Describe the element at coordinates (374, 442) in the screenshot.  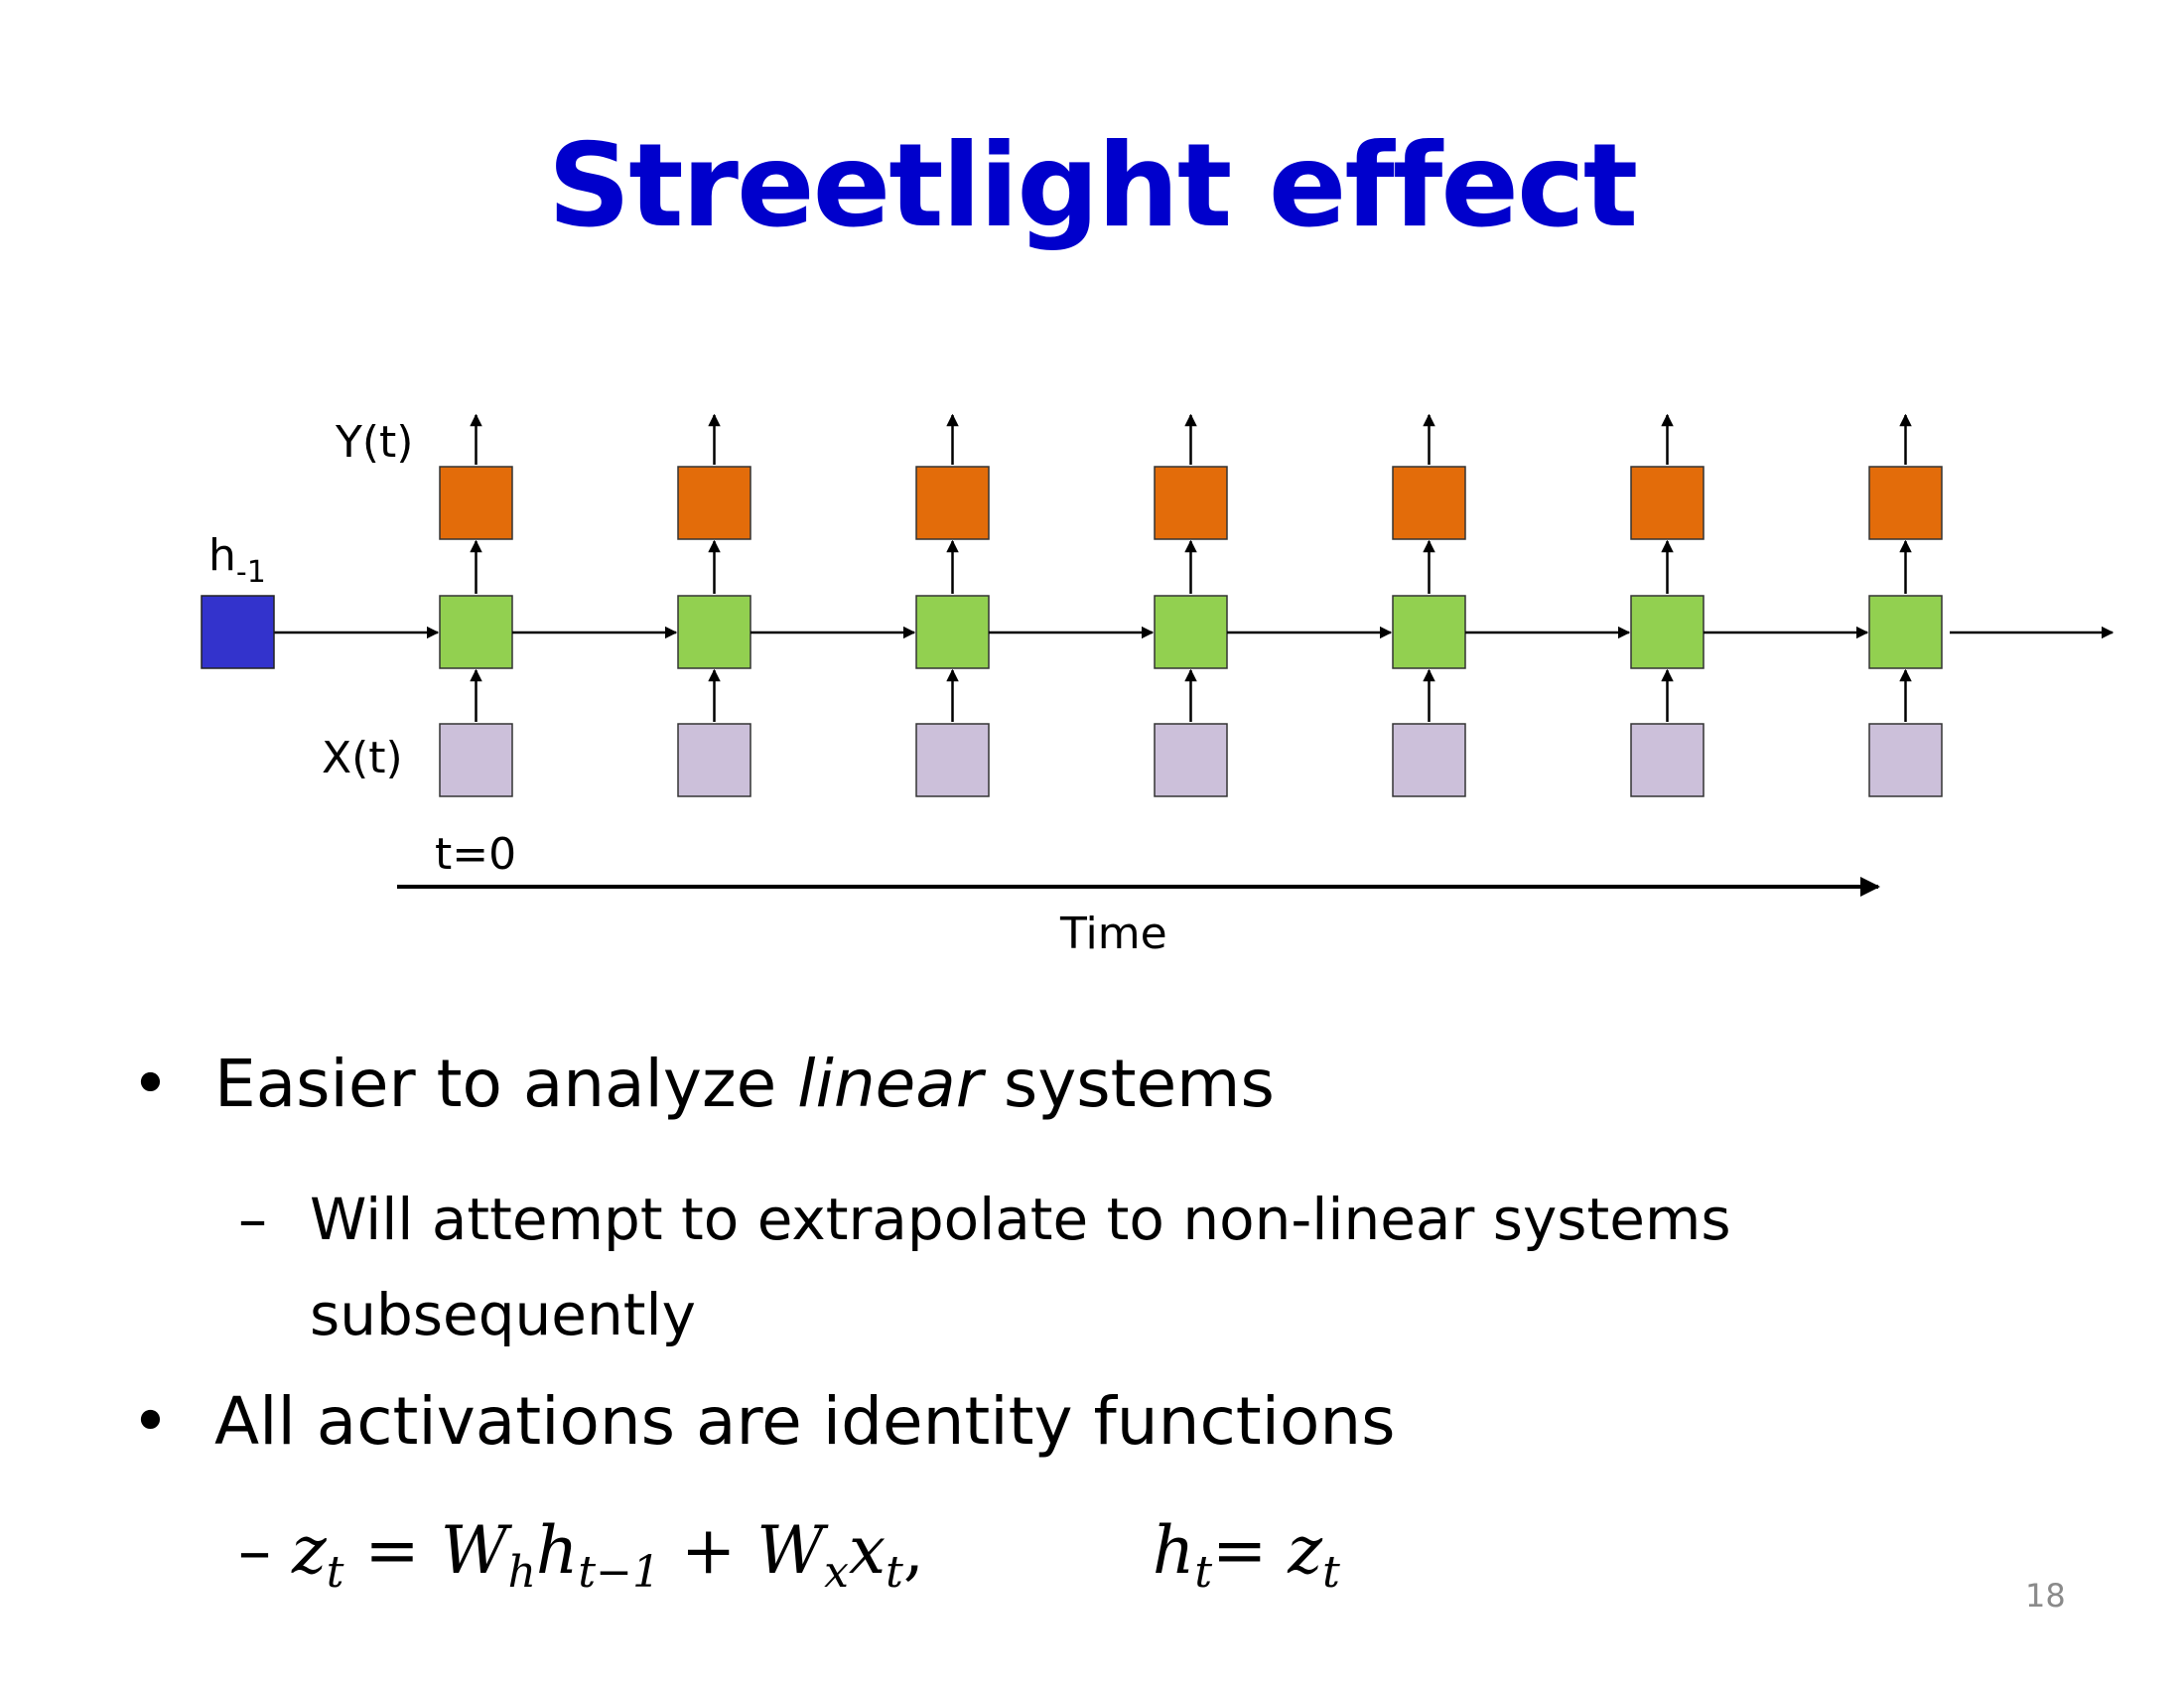
I see `output-label: Y(t)` at that location.